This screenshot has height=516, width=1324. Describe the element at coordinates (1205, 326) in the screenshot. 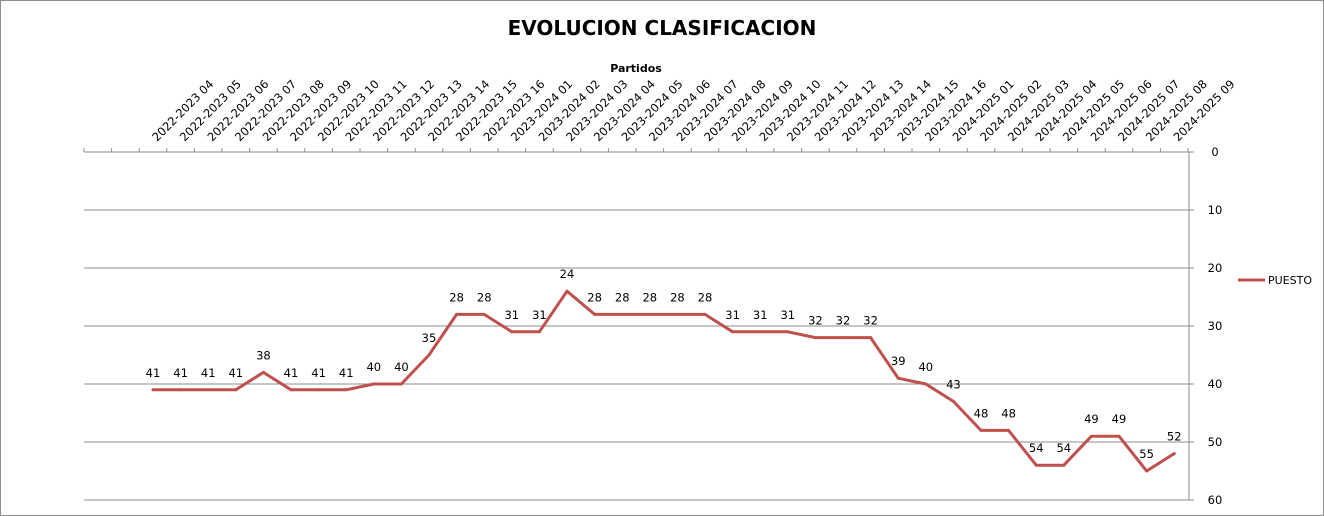

I see `y-axis-ticks: 0 10 20 30 40 50 60` at that location.